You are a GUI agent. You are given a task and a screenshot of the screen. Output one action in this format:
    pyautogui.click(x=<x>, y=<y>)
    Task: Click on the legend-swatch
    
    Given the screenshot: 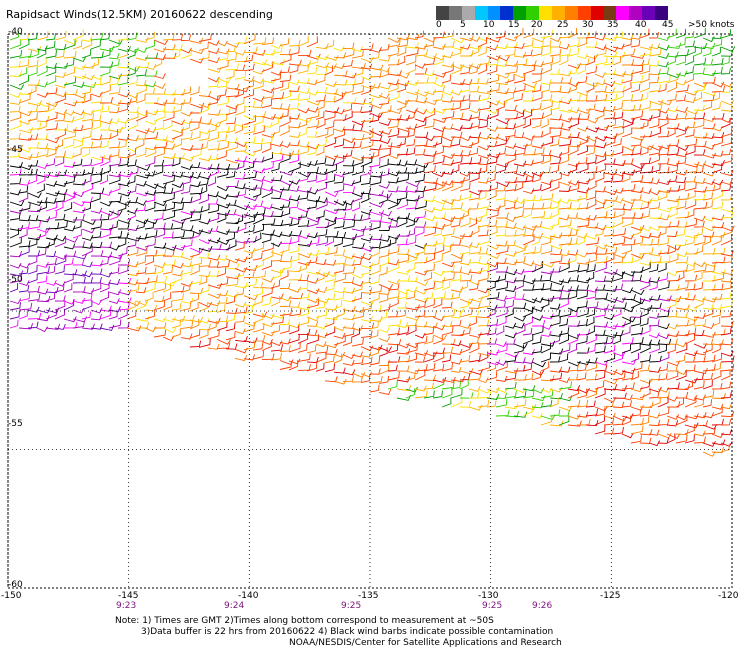 What is the action you would take?
    pyautogui.click(x=455, y=13)
    